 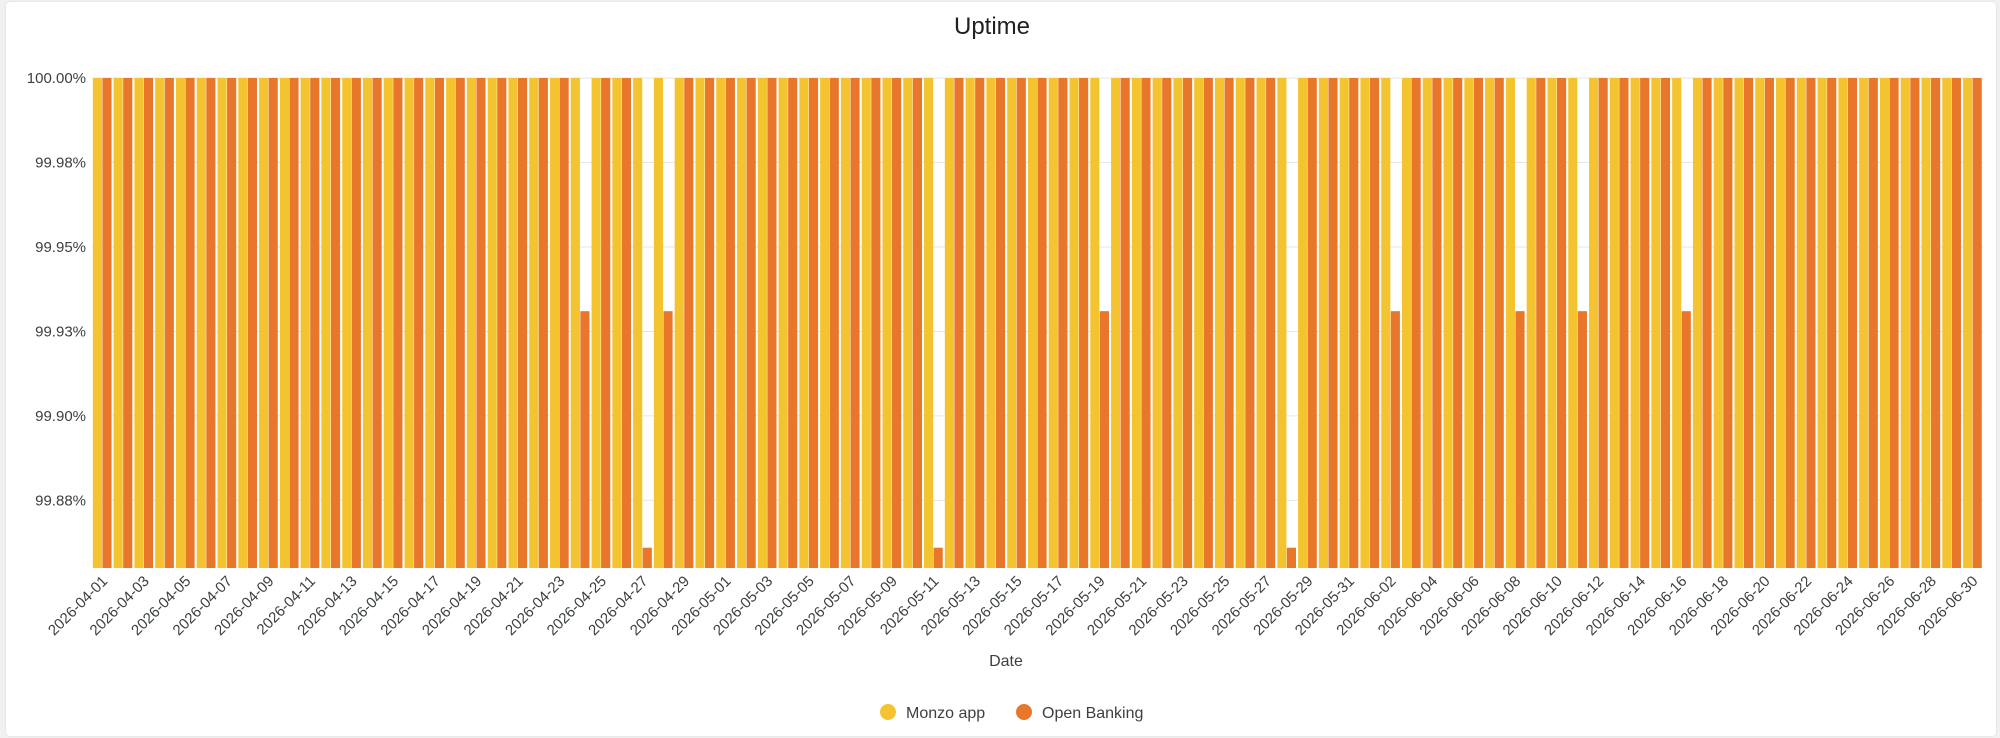 I want to click on legend-item-monzo-app: Monzo app, so click(x=932, y=713).